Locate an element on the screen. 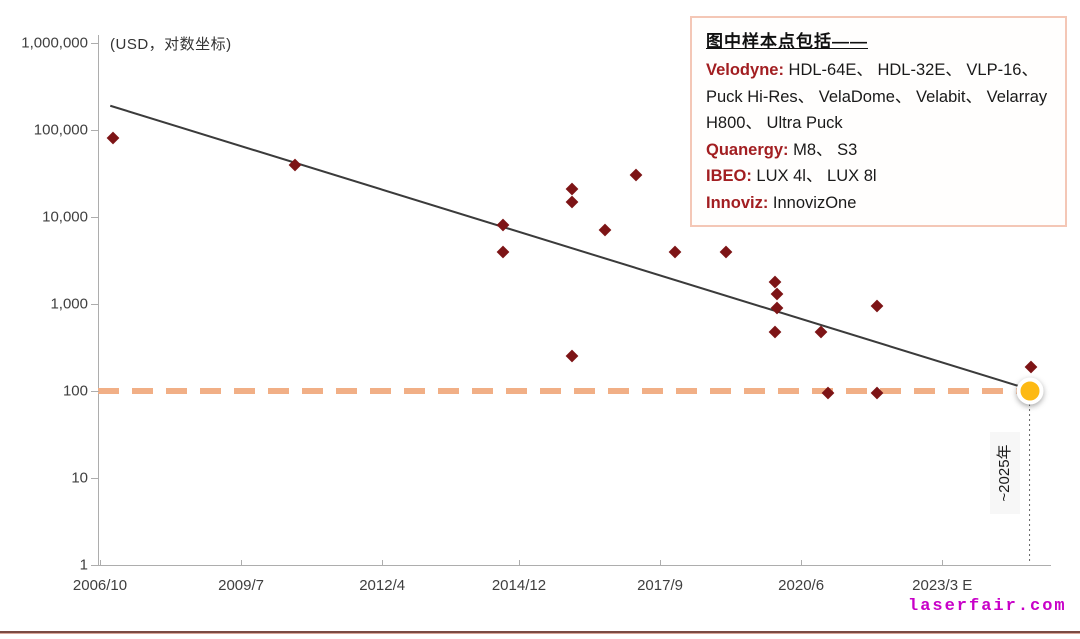 This screenshot has width=1080, height=639. x-tick-label: 2009/7 is located at coordinates (241, 585).